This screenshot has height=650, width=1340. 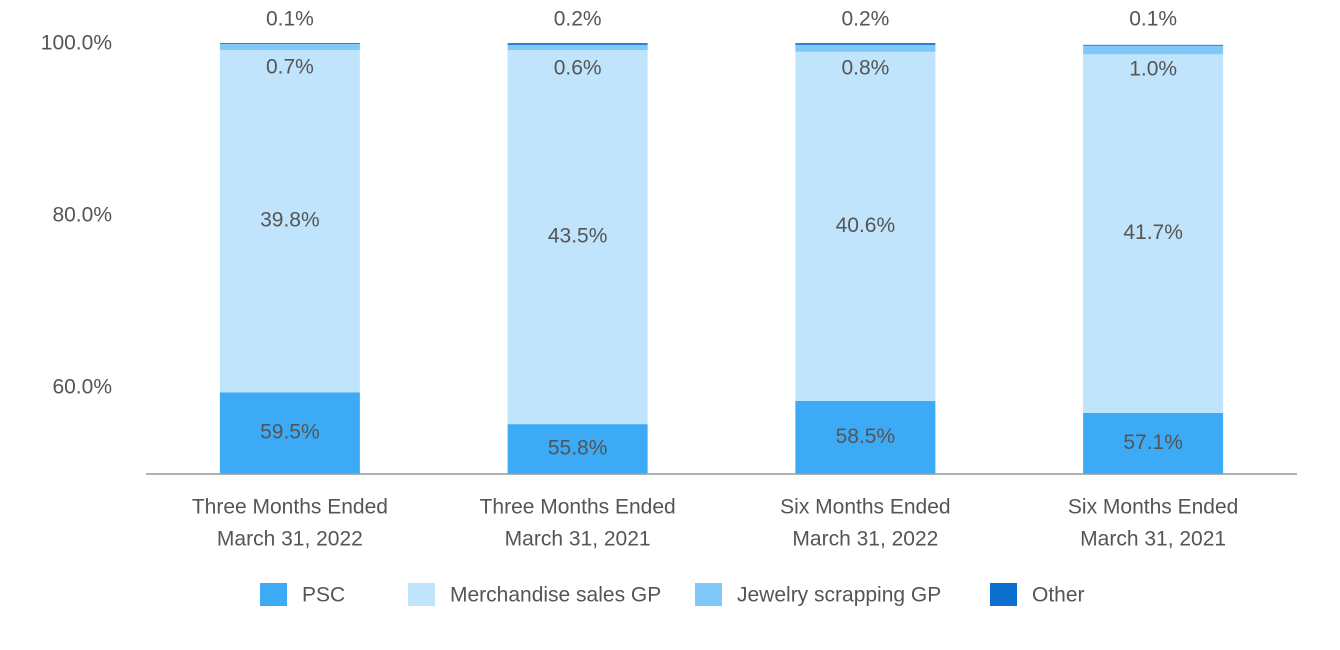 What do you see at coordinates (578, 67) in the screenshot?
I see `data-label: 0.6%` at bounding box center [578, 67].